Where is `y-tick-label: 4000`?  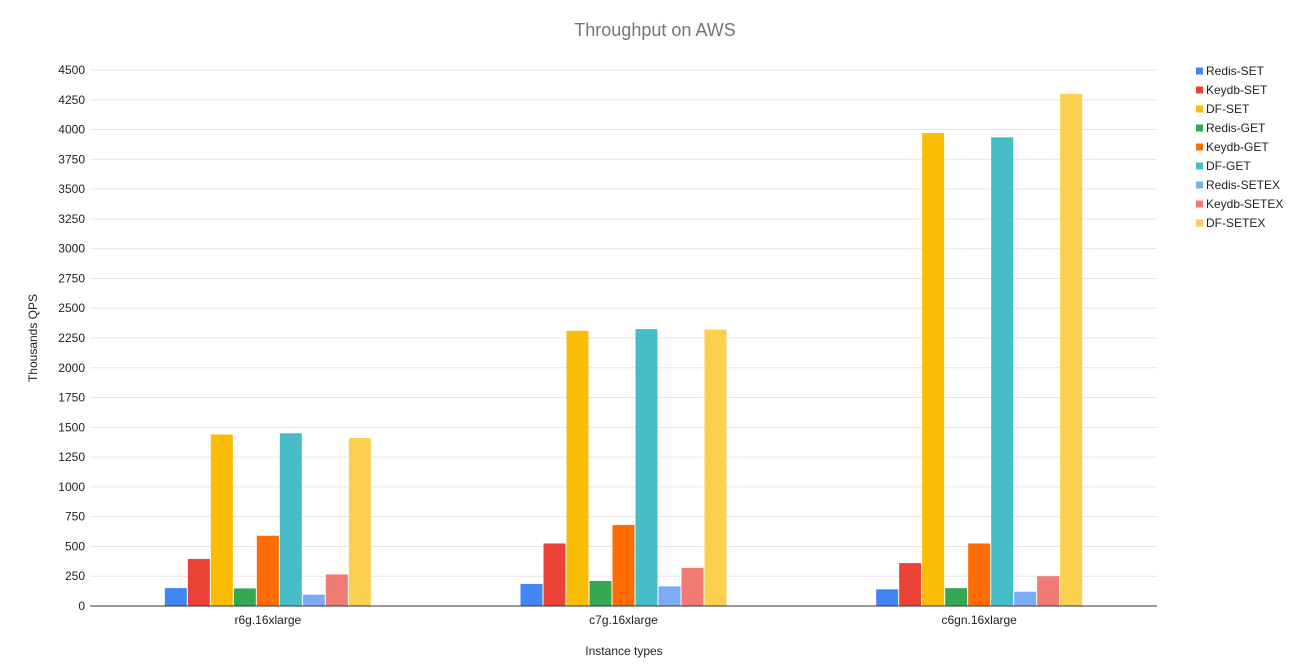 y-tick-label: 4000 is located at coordinates (71, 130).